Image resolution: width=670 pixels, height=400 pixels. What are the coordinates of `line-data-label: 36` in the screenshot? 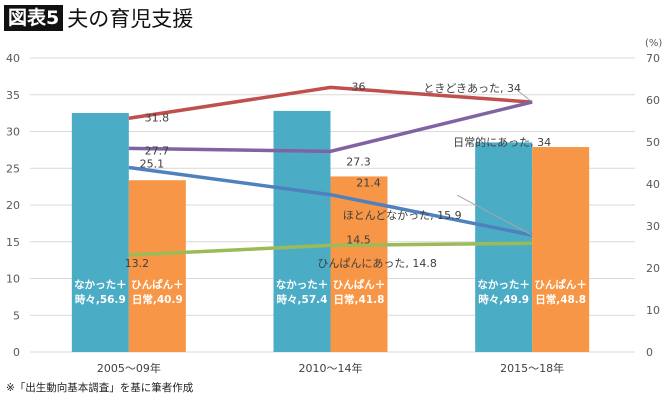 It's located at (359, 86).